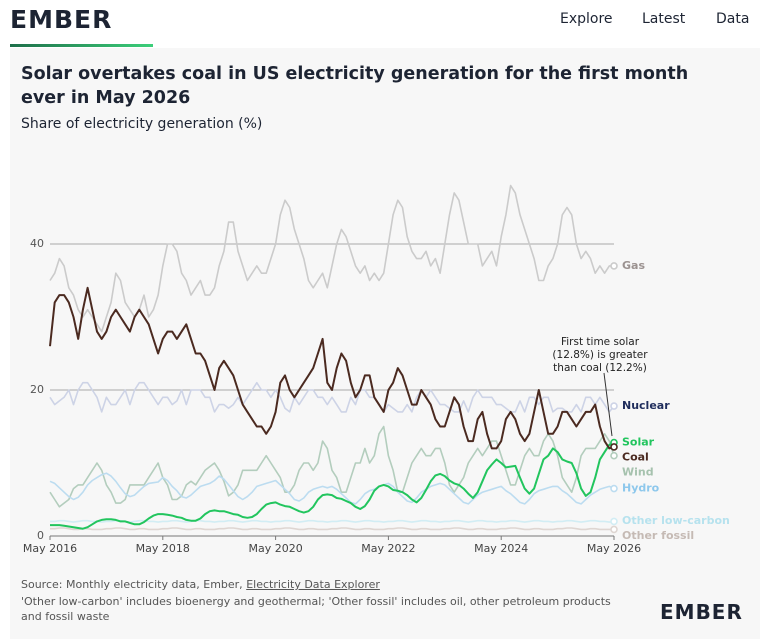 The height and width of the screenshot is (639, 765). Describe the element at coordinates (608, 404) in the screenshot. I see `annotation-leader` at that location.